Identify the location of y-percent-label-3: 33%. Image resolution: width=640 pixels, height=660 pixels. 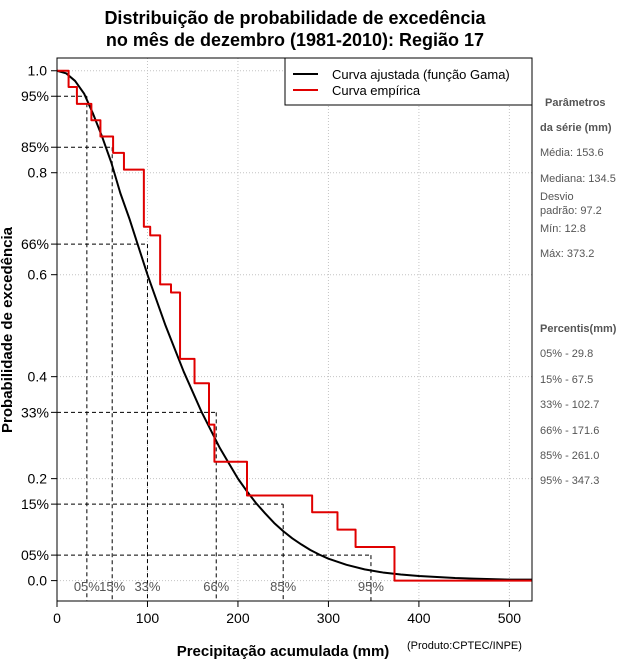
(35, 412).